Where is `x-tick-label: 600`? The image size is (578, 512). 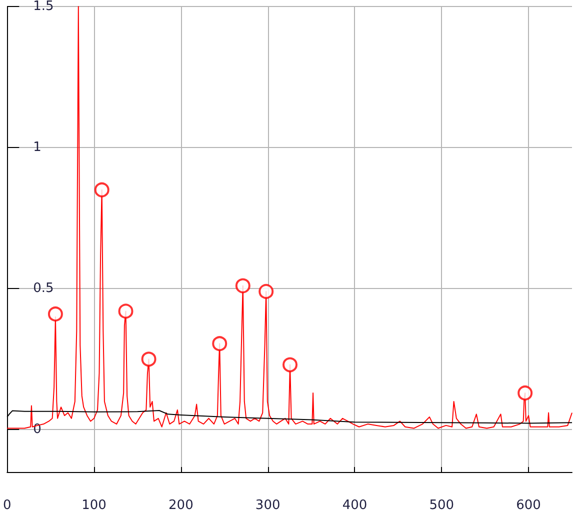 x-tick-label: 600 is located at coordinates (528, 505).